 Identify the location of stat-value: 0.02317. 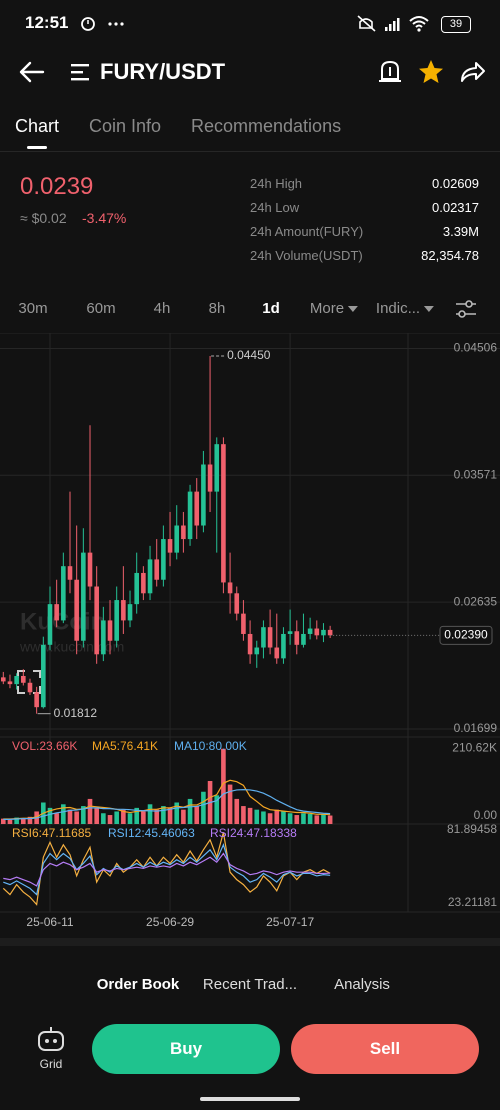
(455, 207).